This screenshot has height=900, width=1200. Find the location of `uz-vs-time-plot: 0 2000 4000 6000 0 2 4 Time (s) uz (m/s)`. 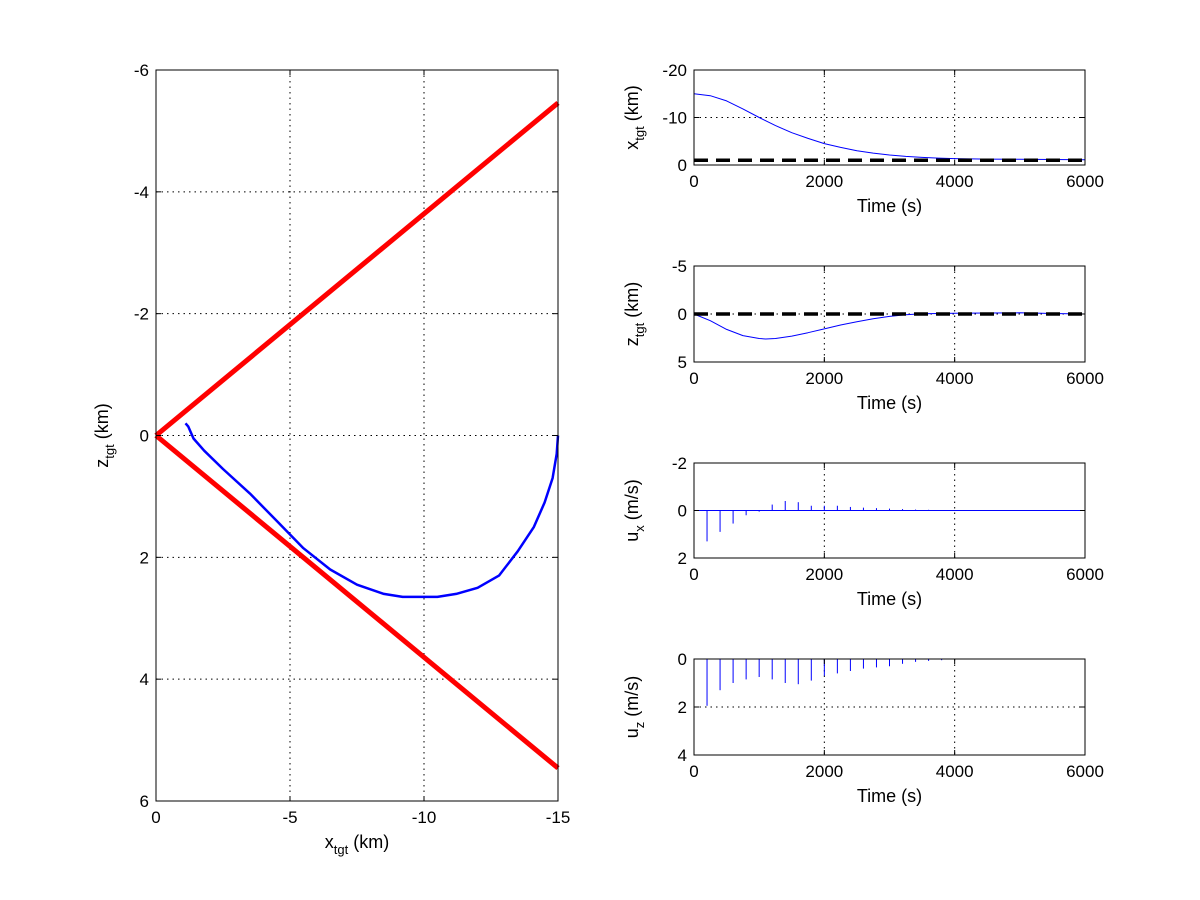

uz-vs-time-plot: 0 2000 4000 6000 0 2 4 Time (s) uz (m/s) is located at coordinates (863, 728).